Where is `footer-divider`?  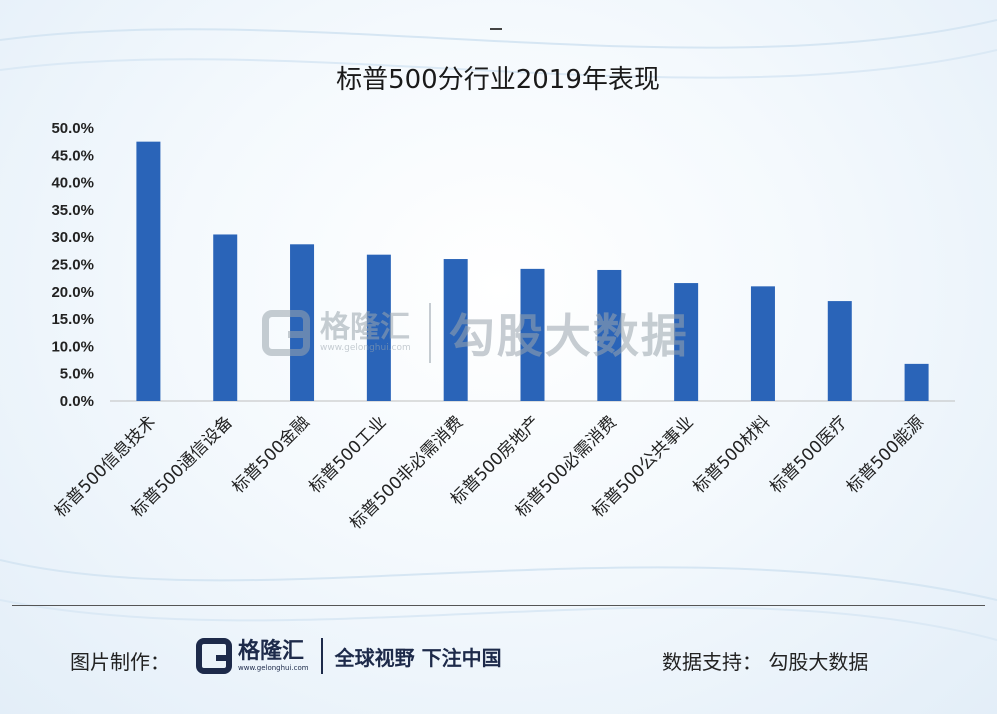 footer-divider is located at coordinates (498, 605).